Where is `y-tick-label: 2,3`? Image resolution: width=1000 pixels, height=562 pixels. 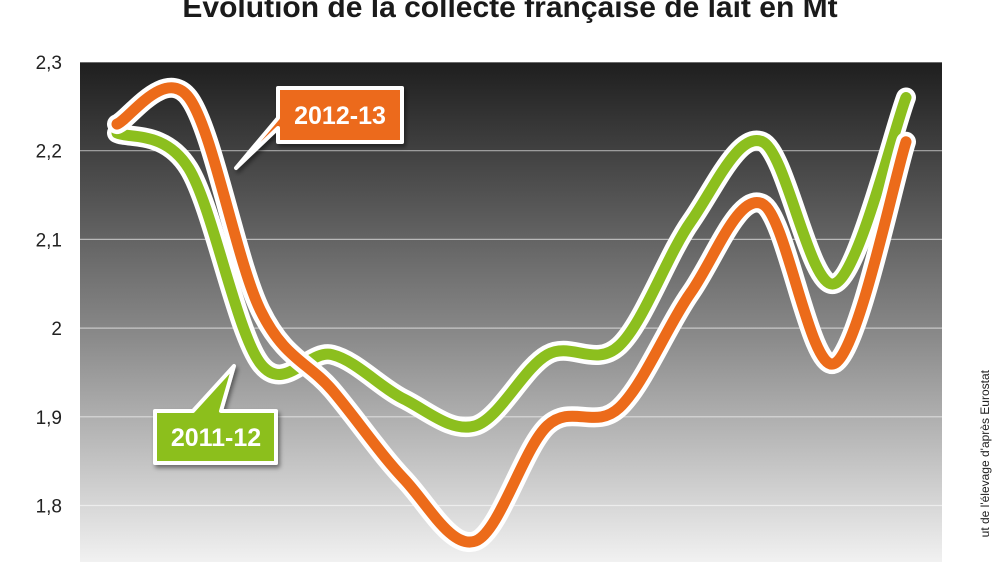
y-tick-label: 2,3 is located at coordinates (49, 63).